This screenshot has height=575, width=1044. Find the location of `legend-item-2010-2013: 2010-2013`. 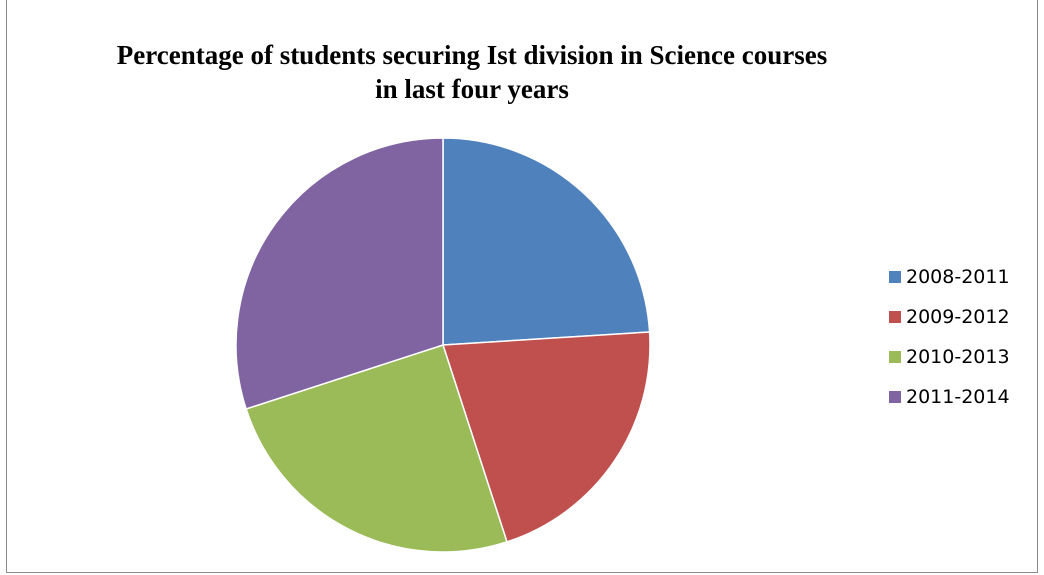

legend-item-2010-2013: 2010-2013 is located at coordinates (949, 357).